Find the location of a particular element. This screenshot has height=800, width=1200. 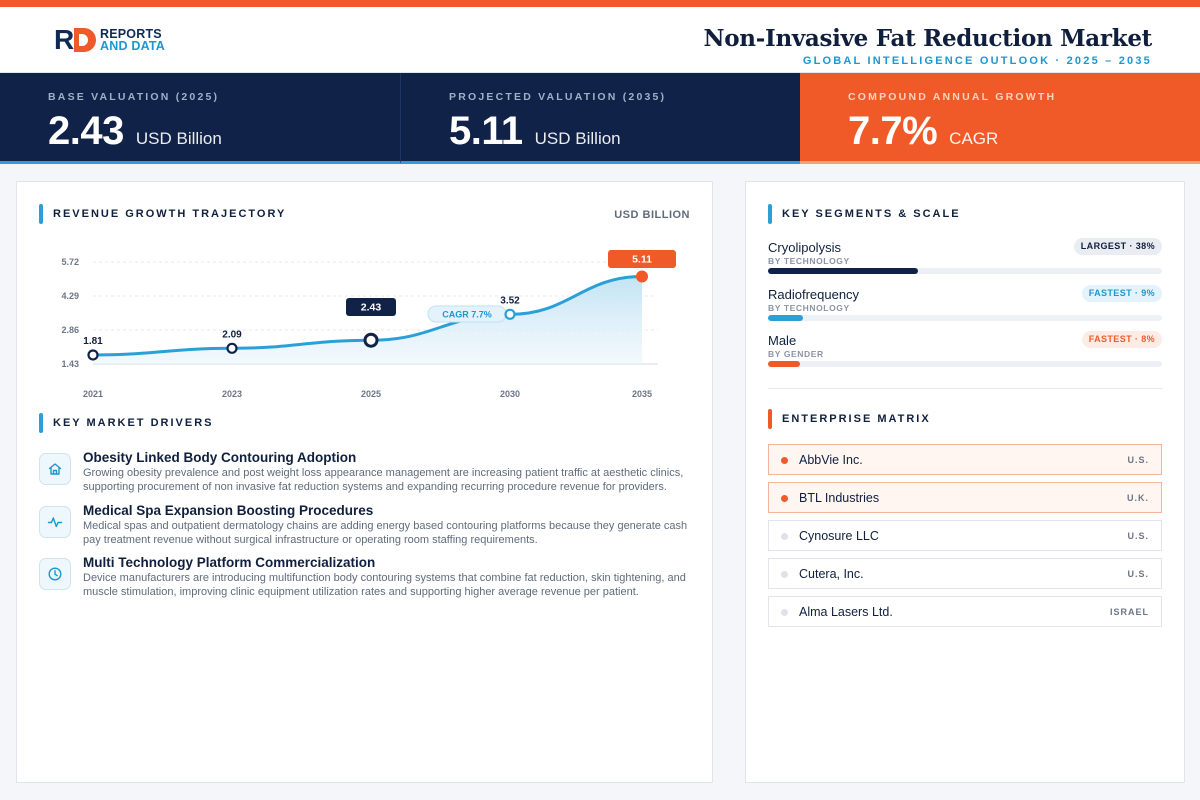

drivers-section-title-text: KEY MARKET DRIVERS is located at coordinates (133, 423).